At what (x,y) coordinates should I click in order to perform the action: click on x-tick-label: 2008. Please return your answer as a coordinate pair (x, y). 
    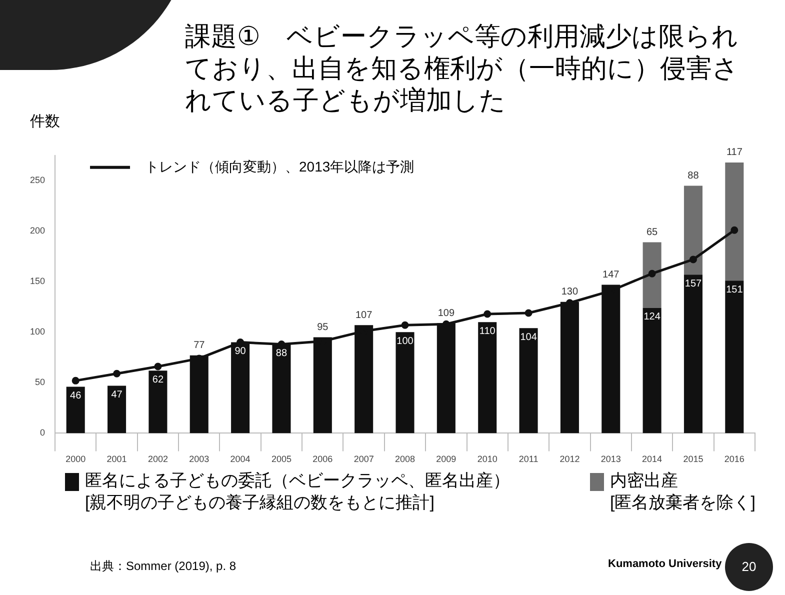
    Looking at the image, I should click on (405, 459).